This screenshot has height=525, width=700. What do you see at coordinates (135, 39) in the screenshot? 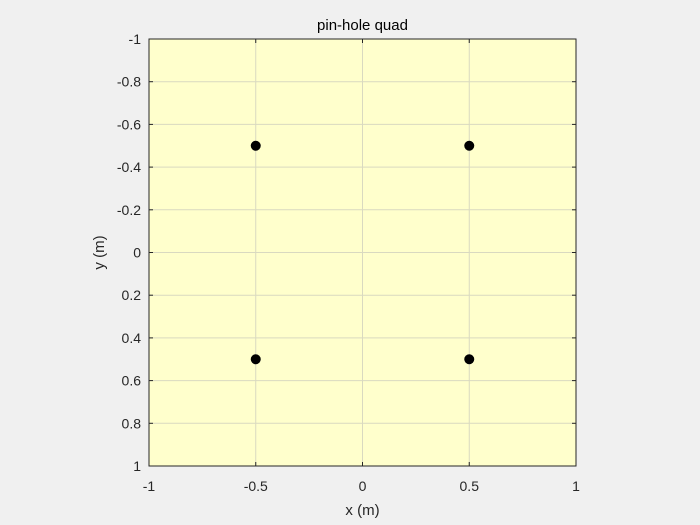
I see `y-tick-label: -1` at bounding box center [135, 39].